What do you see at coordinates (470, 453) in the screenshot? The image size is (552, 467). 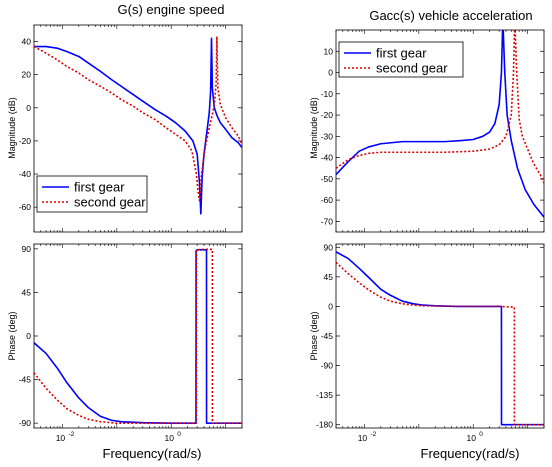 I see `x-axis-label-gacc: Frequency(rad/s)` at bounding box center [470, 453].